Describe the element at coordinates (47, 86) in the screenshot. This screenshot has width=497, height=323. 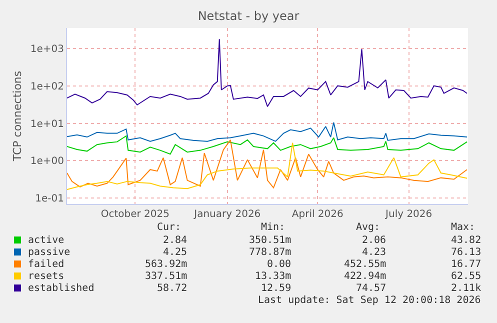
I see `y-tick-label: 1e+02` at that location.